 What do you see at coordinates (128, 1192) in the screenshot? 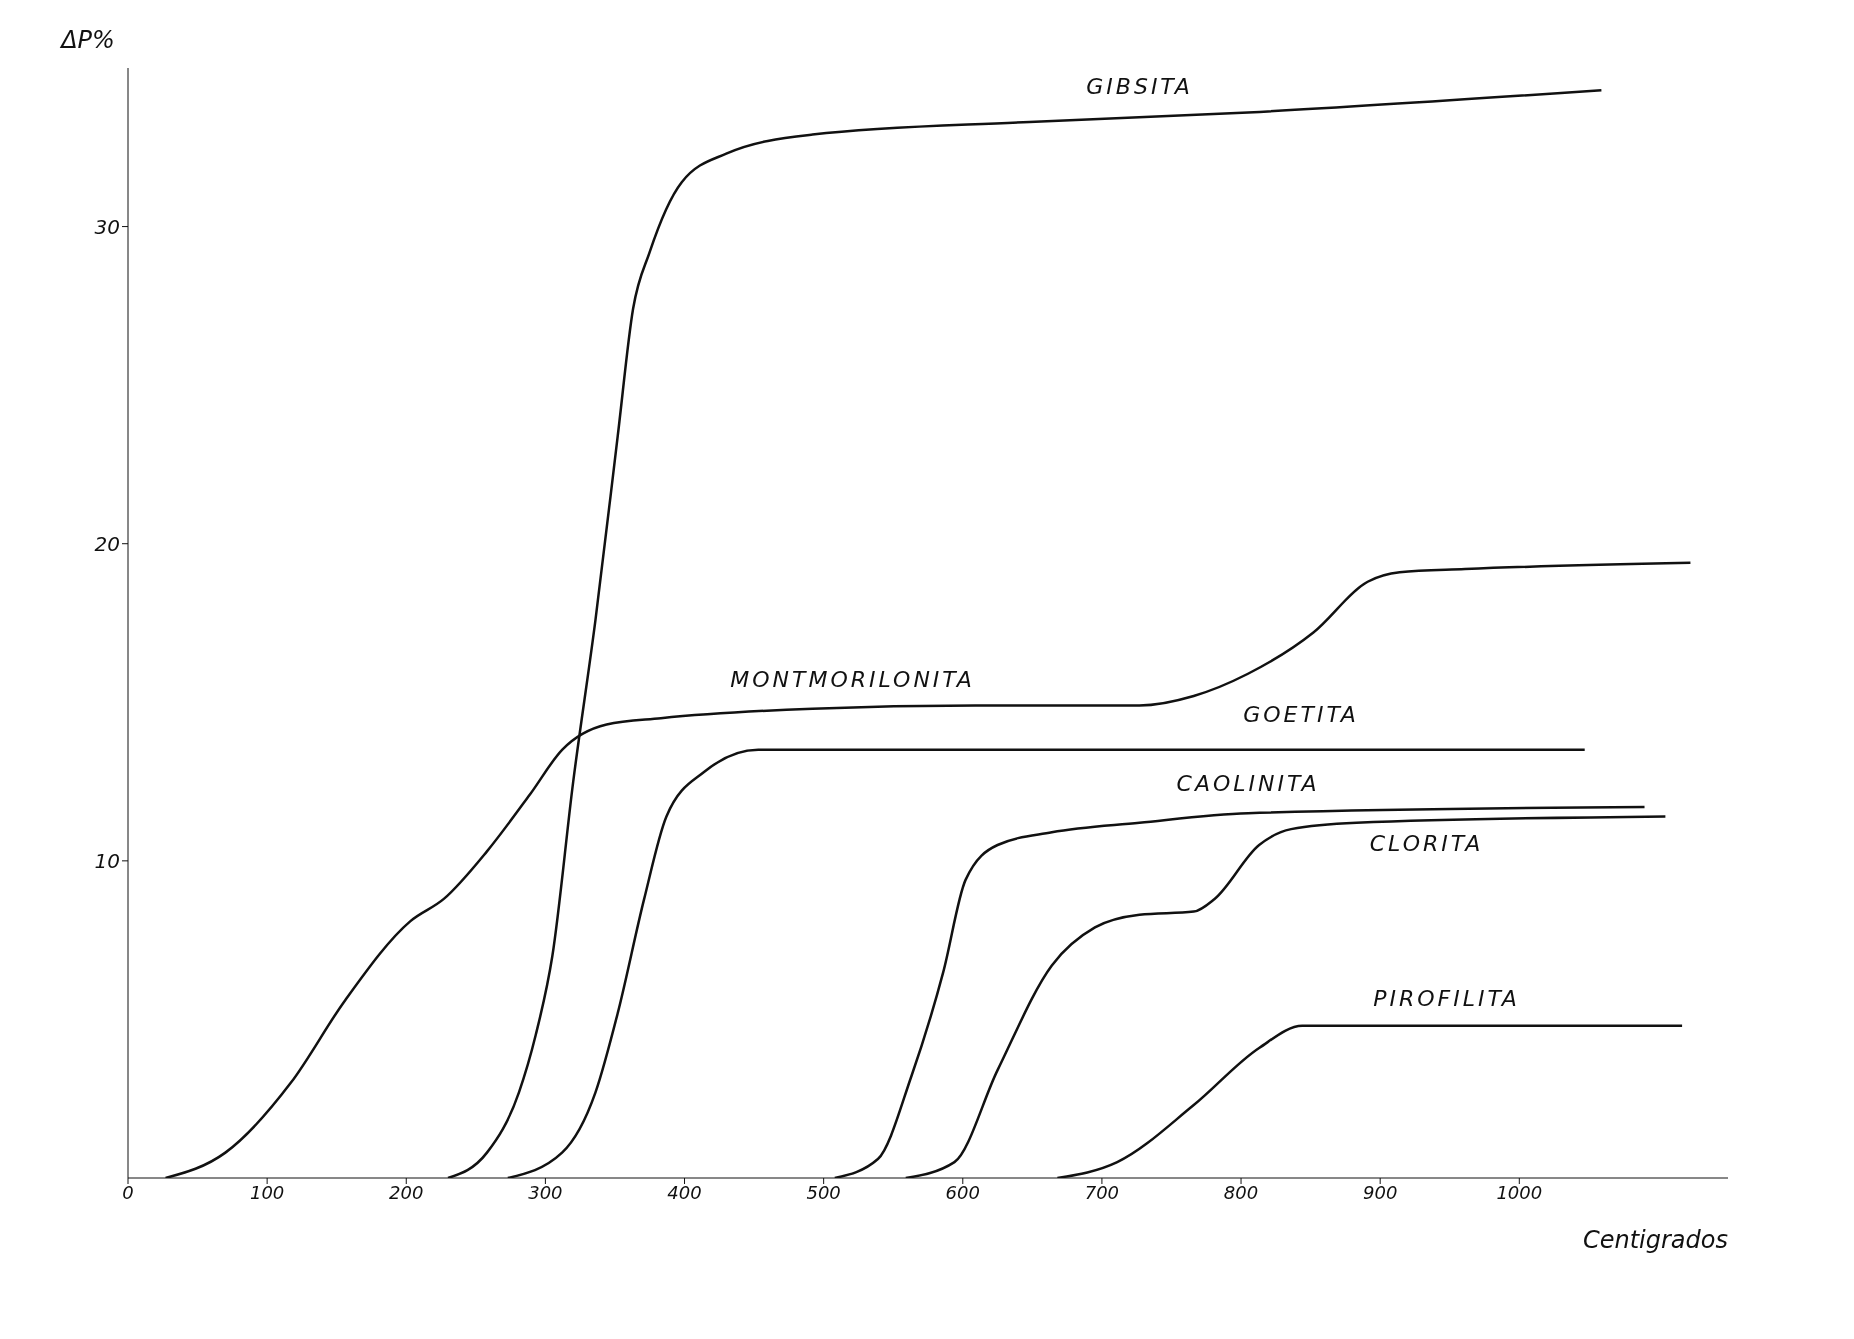
I see `x-tick-label: 0` at bounding box center [128, 1192].